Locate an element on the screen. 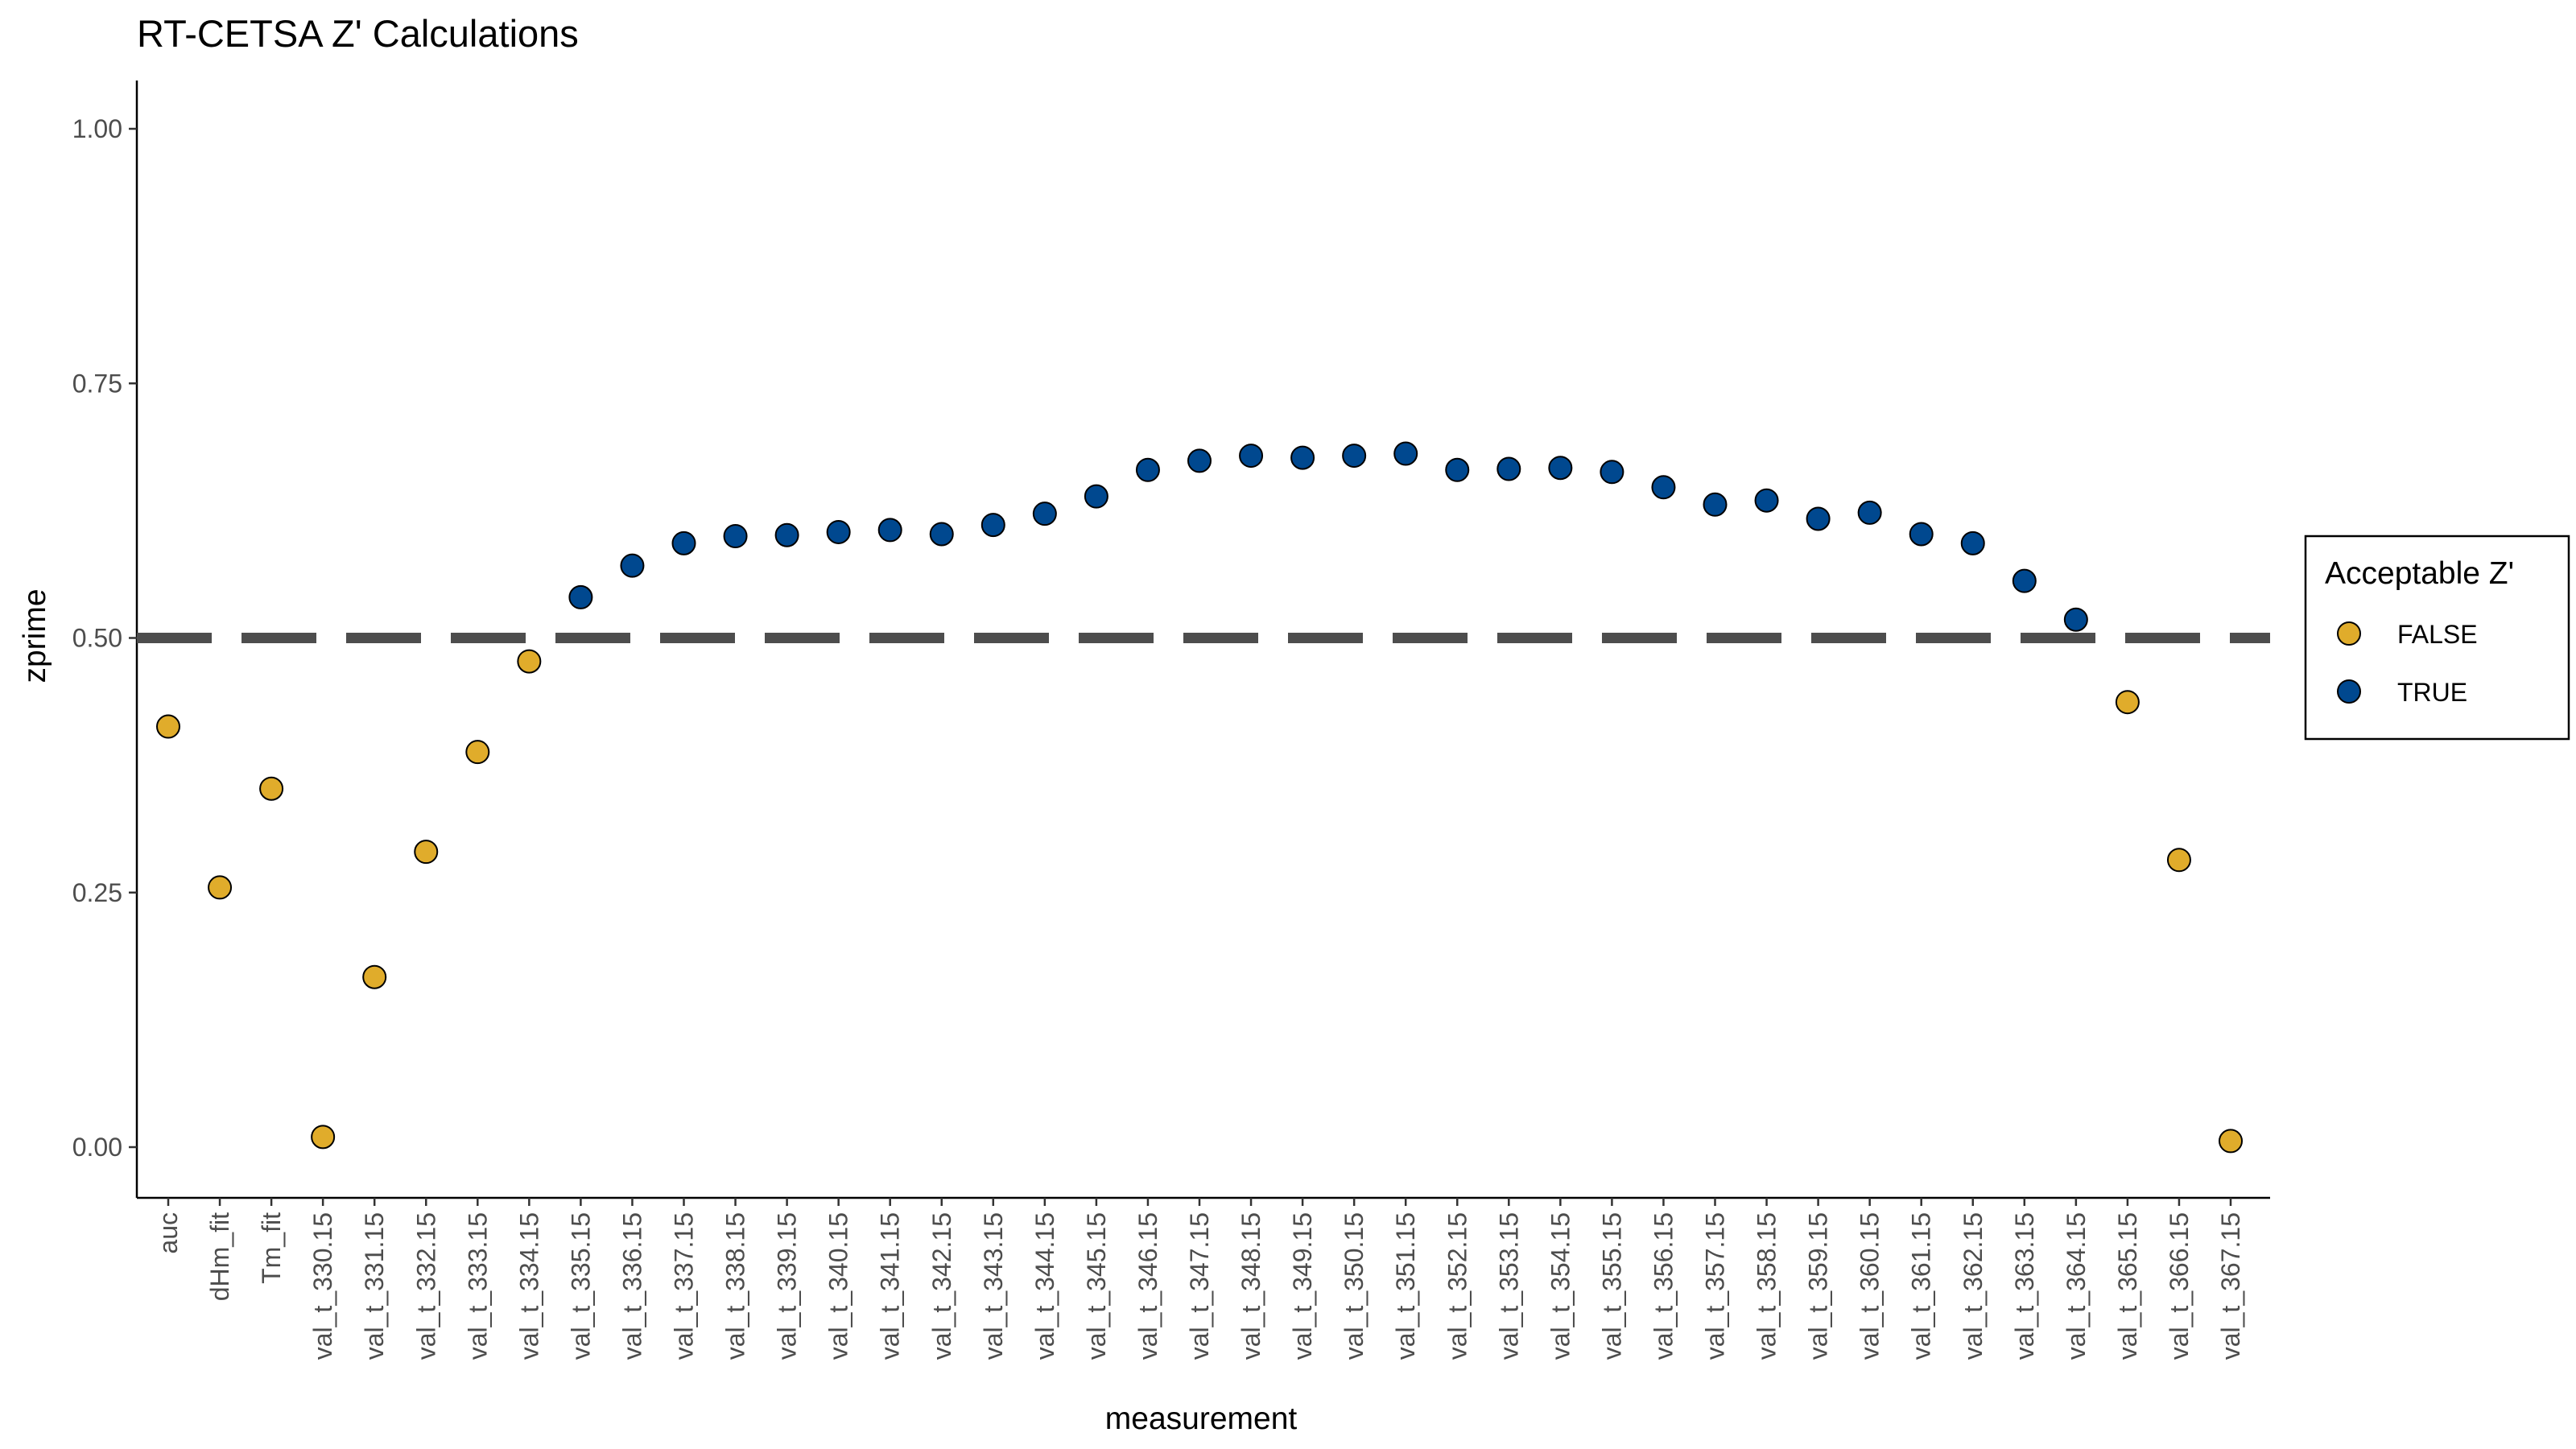 Image resolution: width=2576 pixels, height=1449 pixels. x-tick-label: val_t_332.15 is located at coordinates (425, 1286).